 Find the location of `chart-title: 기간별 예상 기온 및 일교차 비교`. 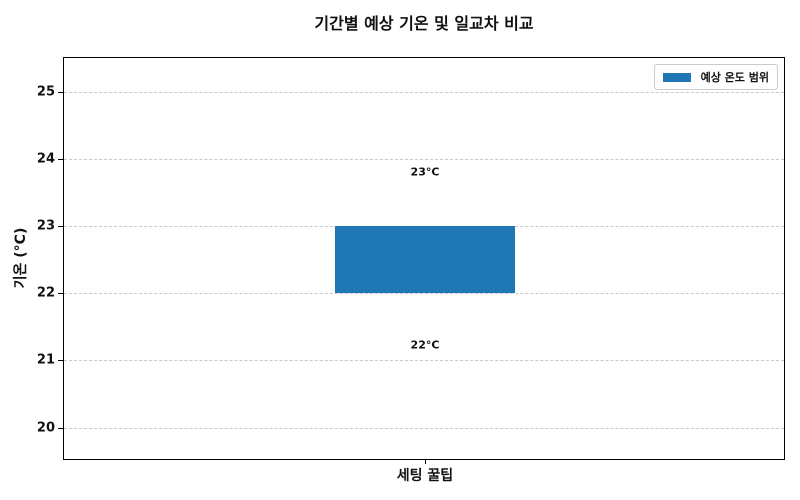

chart-title: 기간별 예상 기온 및 일교차 비교 is located at coordinates (424, 23).